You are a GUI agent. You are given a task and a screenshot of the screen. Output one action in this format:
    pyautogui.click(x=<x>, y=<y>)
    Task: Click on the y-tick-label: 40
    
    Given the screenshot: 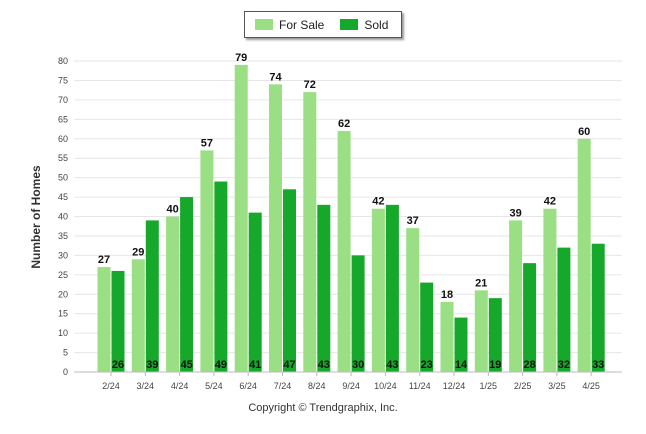 What is the action you would take?
    pyautogui.click(x=63, y=217)
    